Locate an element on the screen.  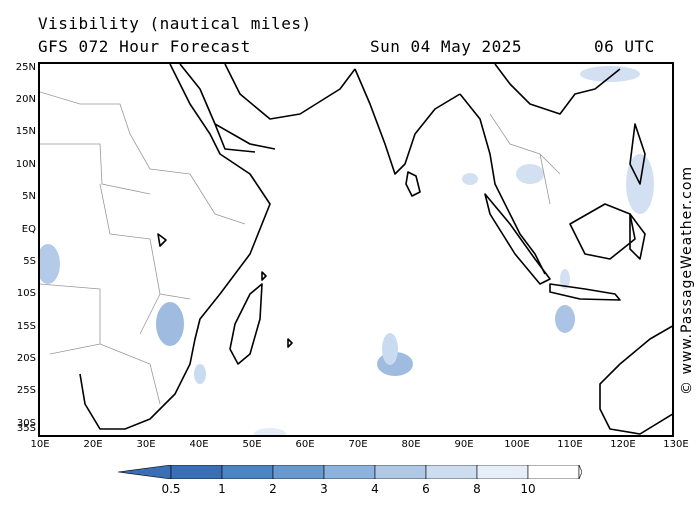
lon-label: 40E is located at coordinates (199, 444).